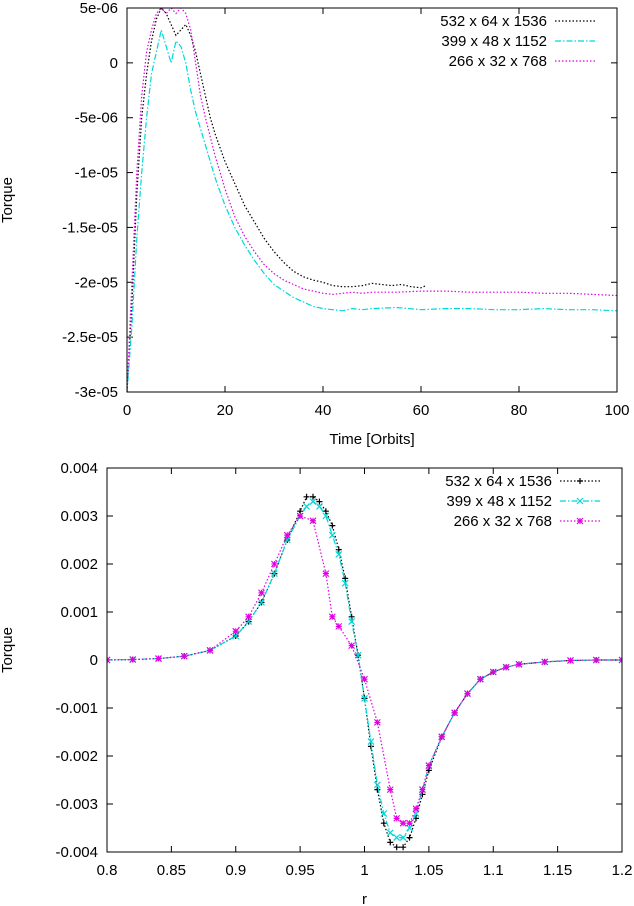 The image size is (634, 906). Describe the element at coordinates (96, 392) in the screenshot. I see `y-tick-label: -3e-05` at that location.